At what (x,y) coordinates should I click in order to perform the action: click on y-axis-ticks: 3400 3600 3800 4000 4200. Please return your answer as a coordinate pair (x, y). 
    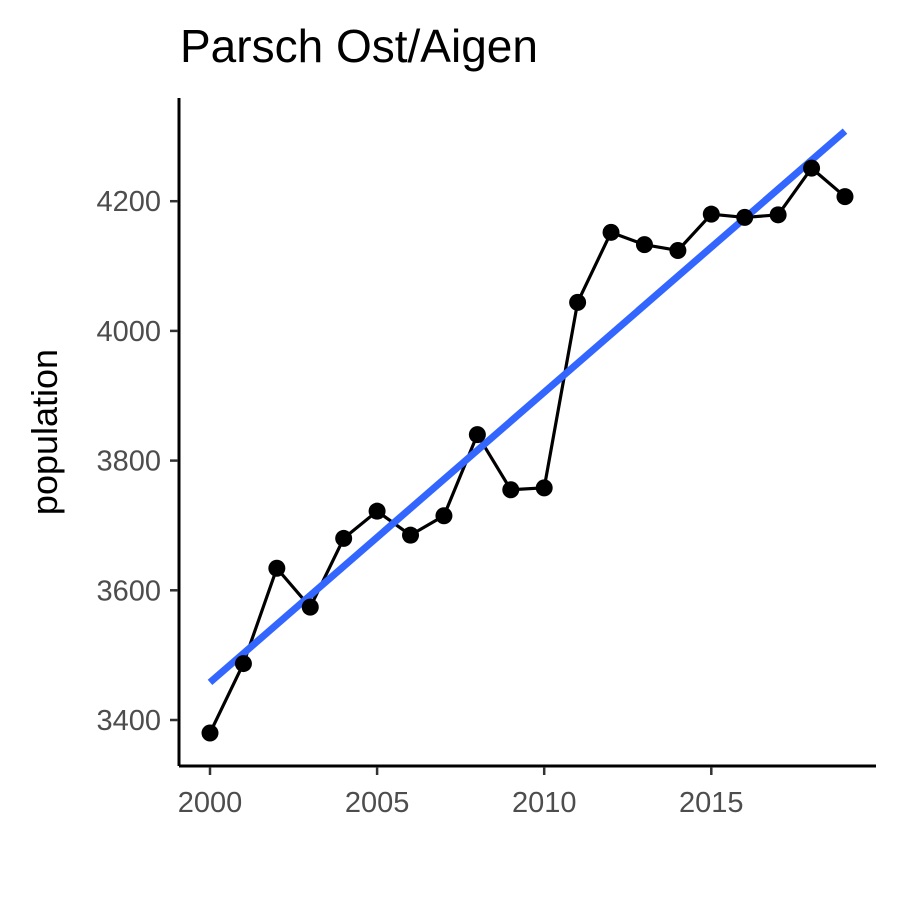
    Looking at the image, I should click on (137, 461).